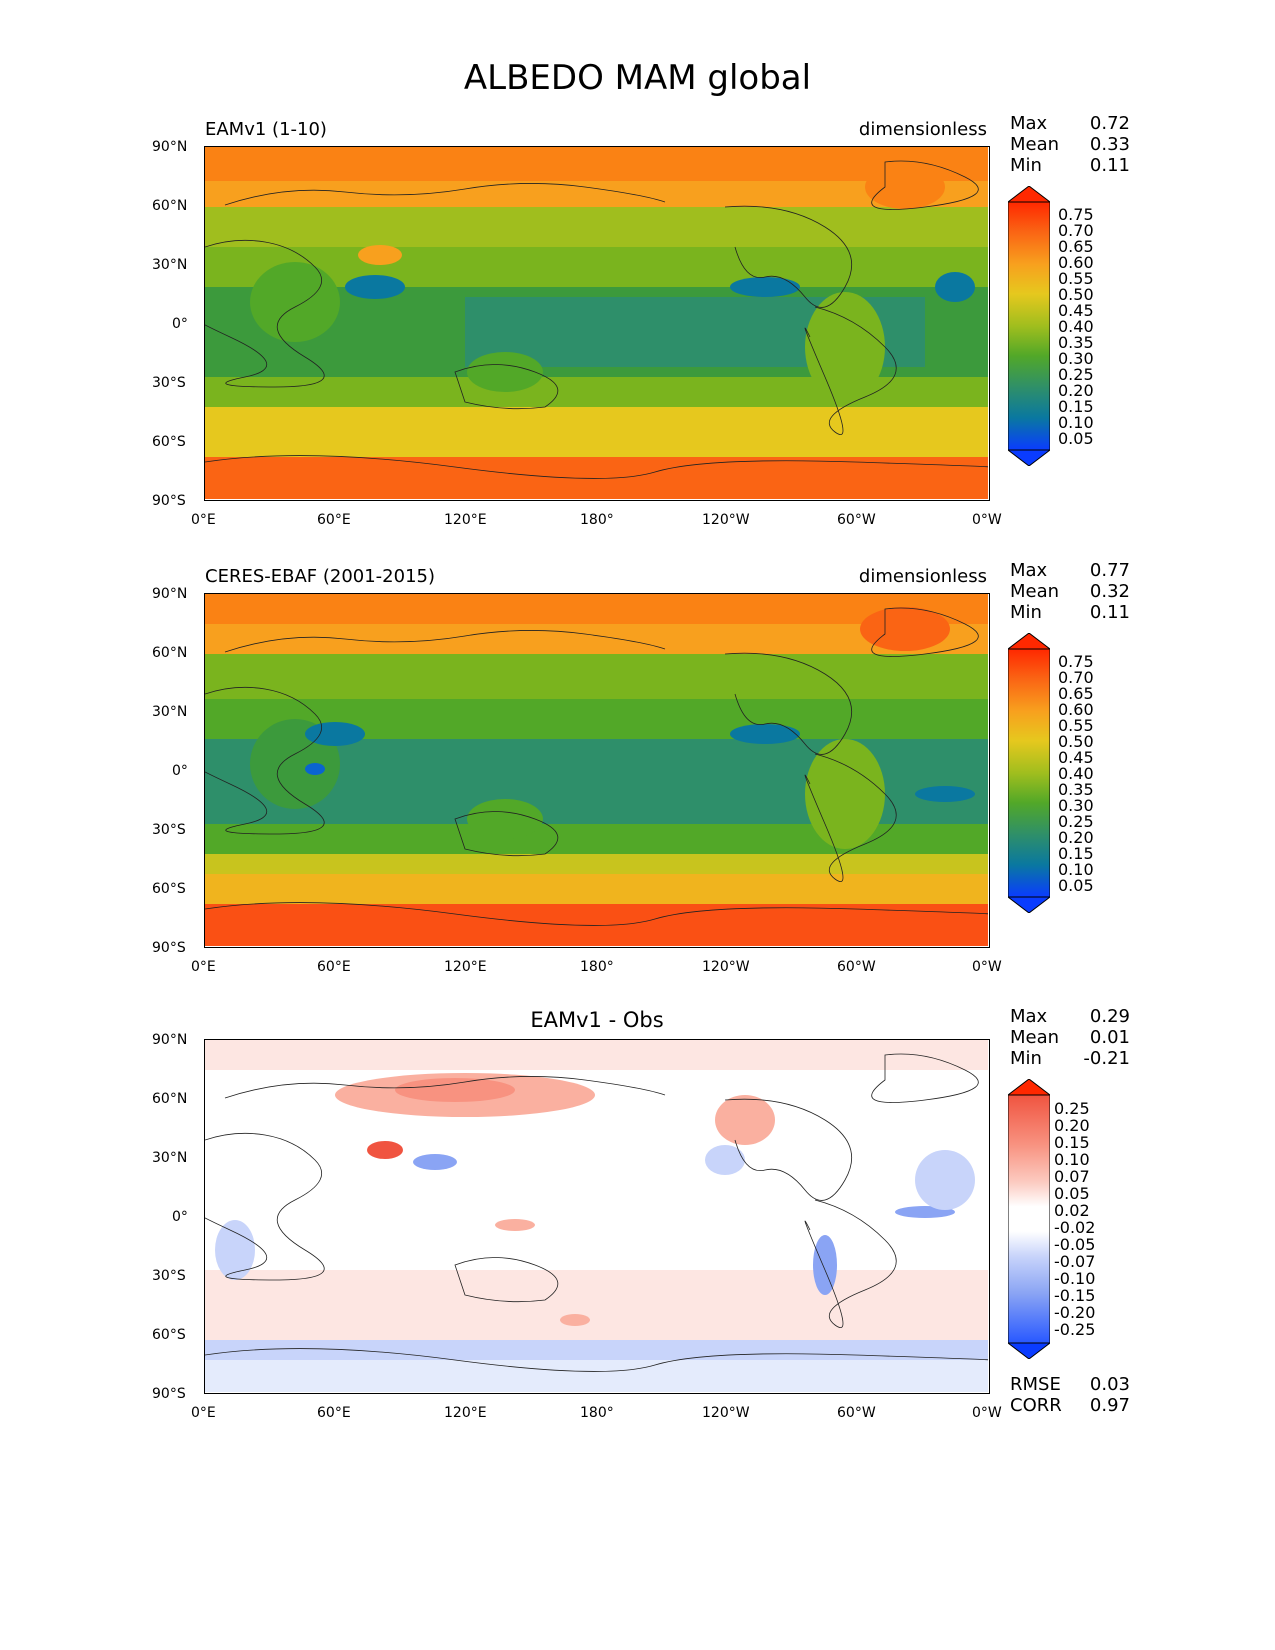 This screenshot has width=1275, height=1650. I want to click on stat-mean-value: 0.32, so click(1109, 591).